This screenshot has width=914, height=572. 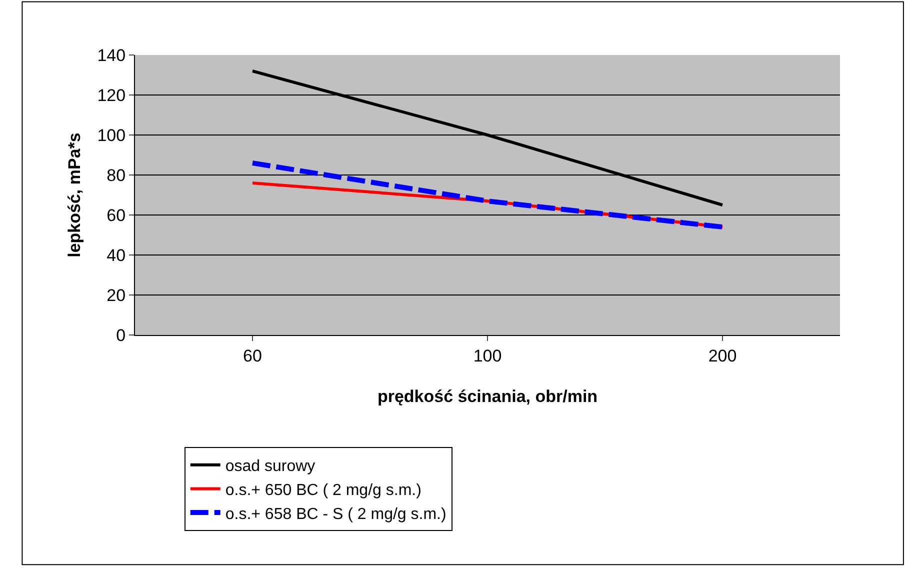 What do you see at coordinates (111, 55) in the screenshot?
I see `y-tick-label: 140` at bounding box center [111, 55].